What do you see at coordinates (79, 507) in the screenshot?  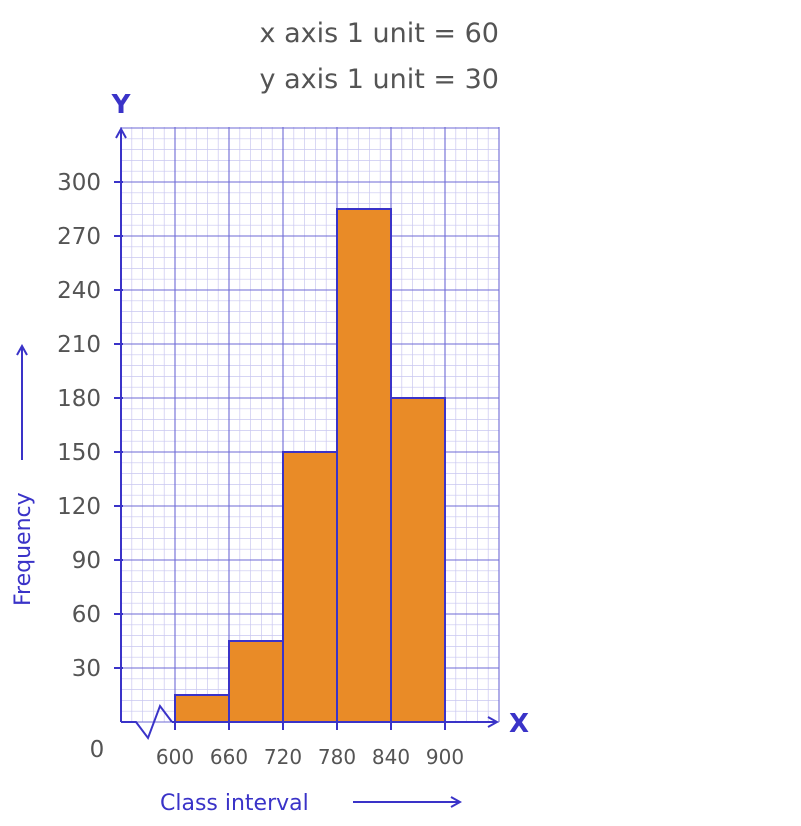 I see `y-tick-label: 120` at bounding box center [79, 507].